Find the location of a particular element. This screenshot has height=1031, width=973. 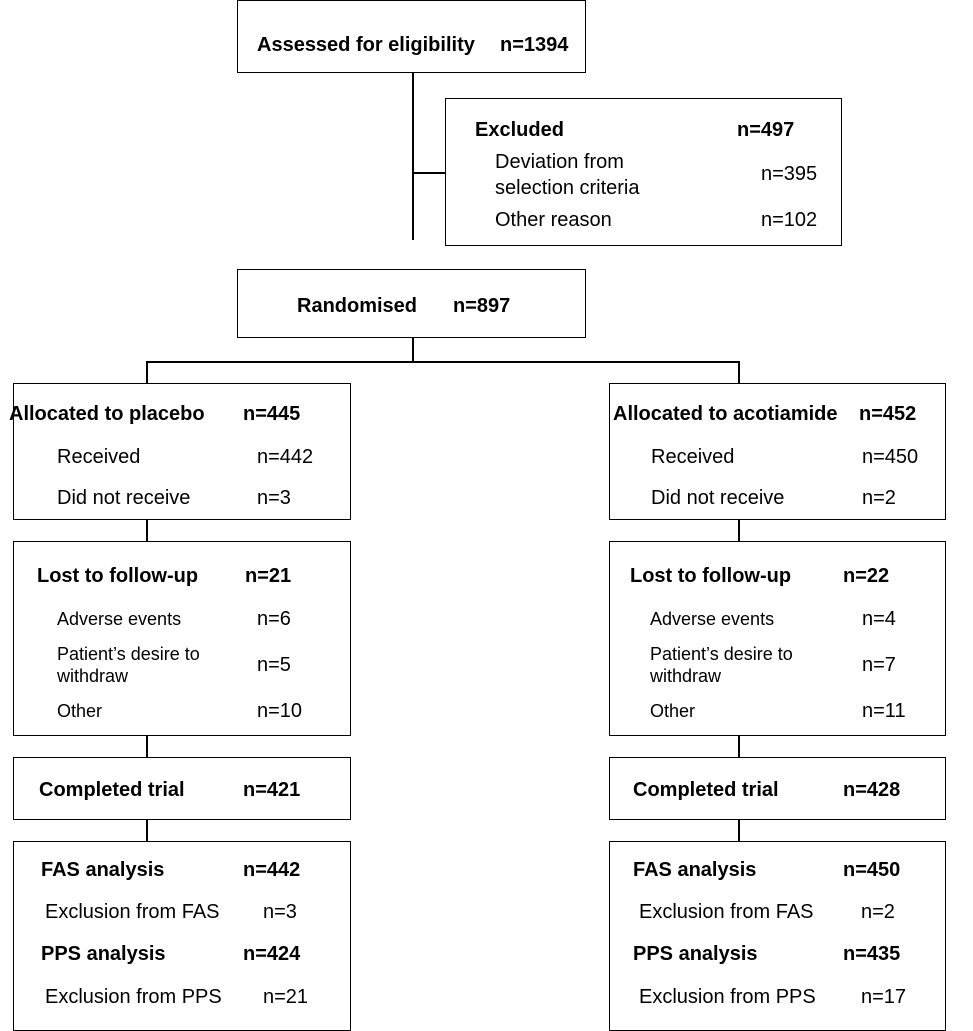

assessed-count: n=1394 is located at coordinates (534, 45).